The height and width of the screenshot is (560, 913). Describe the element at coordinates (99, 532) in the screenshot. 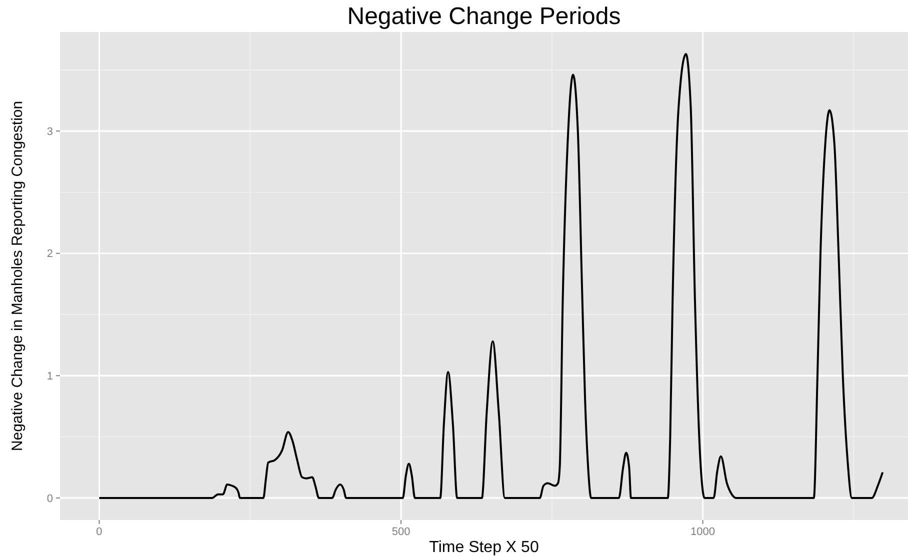

I see `x-tick-label: 0` at that location.